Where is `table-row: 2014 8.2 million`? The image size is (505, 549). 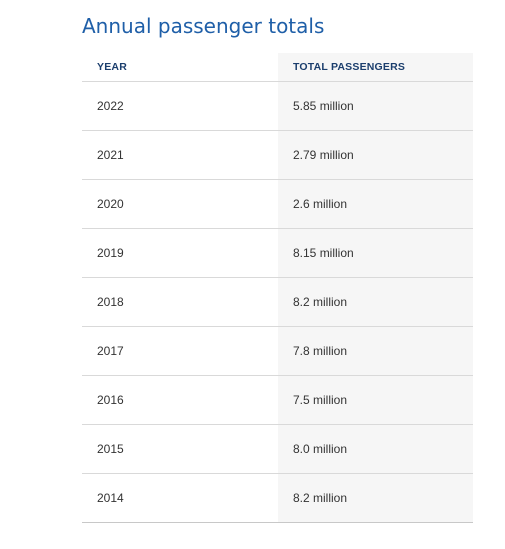
table-row: 2014 8.2 million is located at coordinates (277, 498).